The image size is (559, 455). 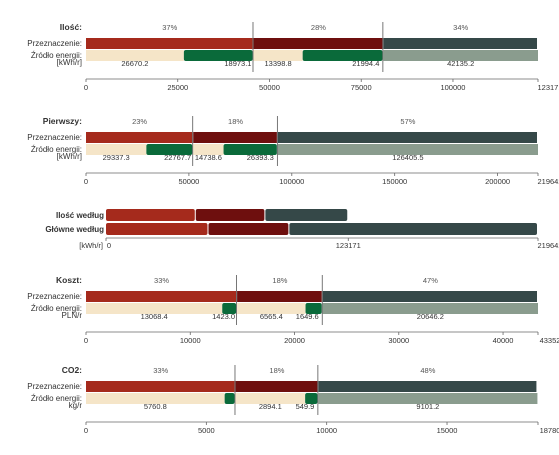 I want to click on percent-label: 57%, so click(x=407, y=121).